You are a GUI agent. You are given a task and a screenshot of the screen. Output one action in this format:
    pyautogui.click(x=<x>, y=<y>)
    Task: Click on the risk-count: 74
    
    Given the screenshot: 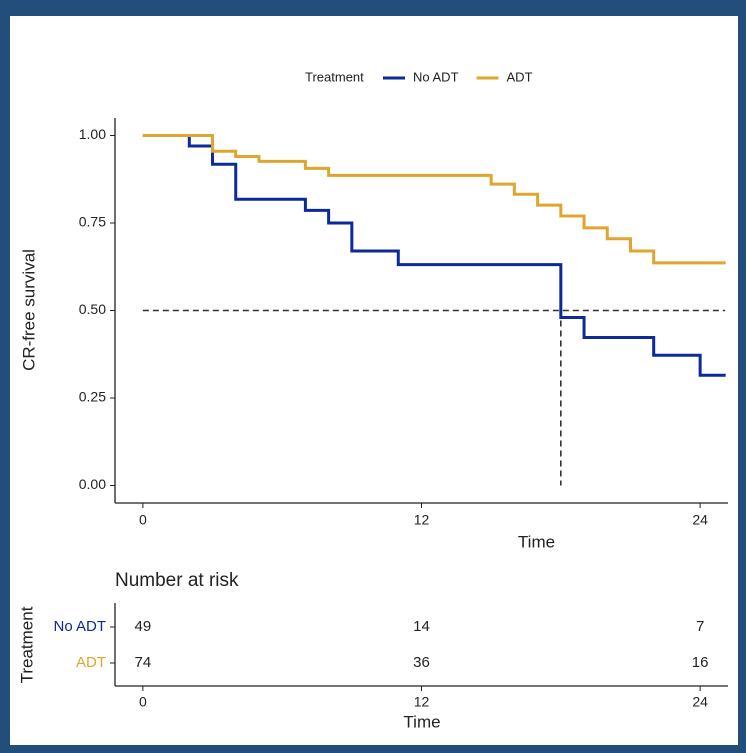 What is the action you would take?
    pyautogui.click(x=143, y=662)
    